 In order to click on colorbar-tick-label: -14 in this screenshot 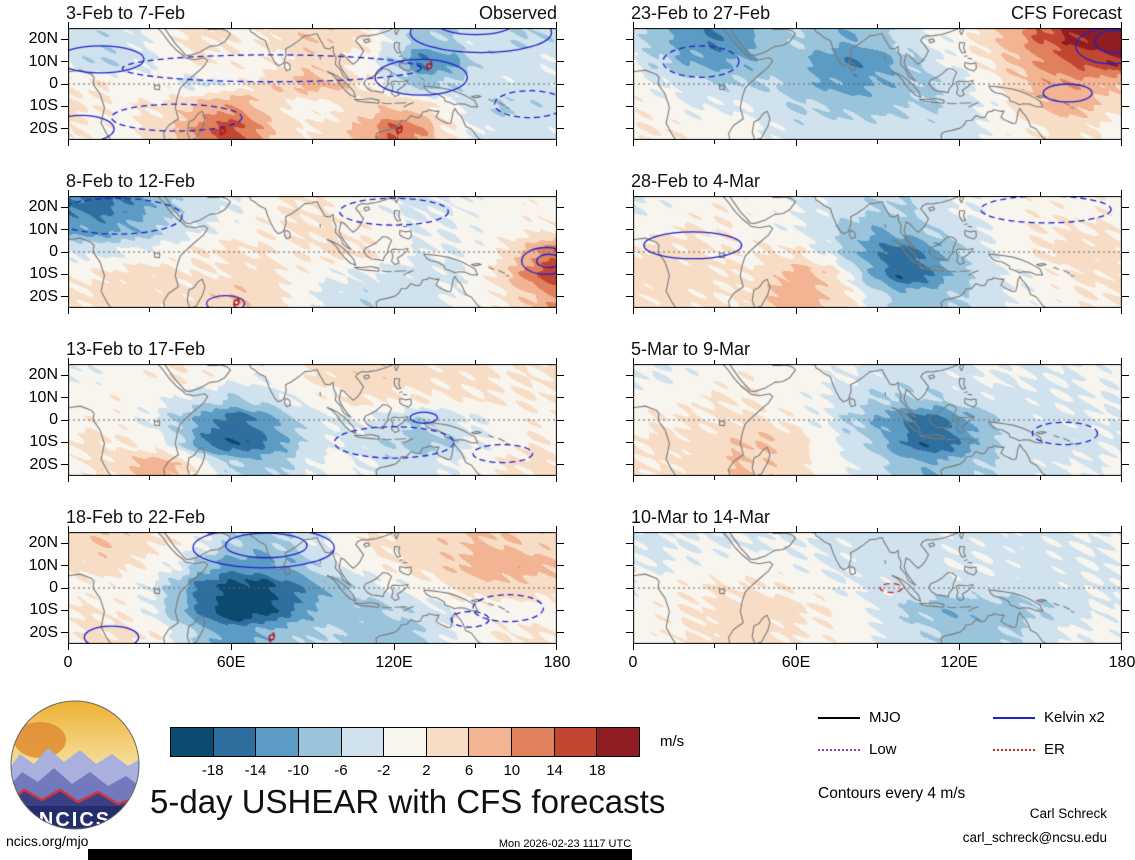, I will do `click(255, 770)`.